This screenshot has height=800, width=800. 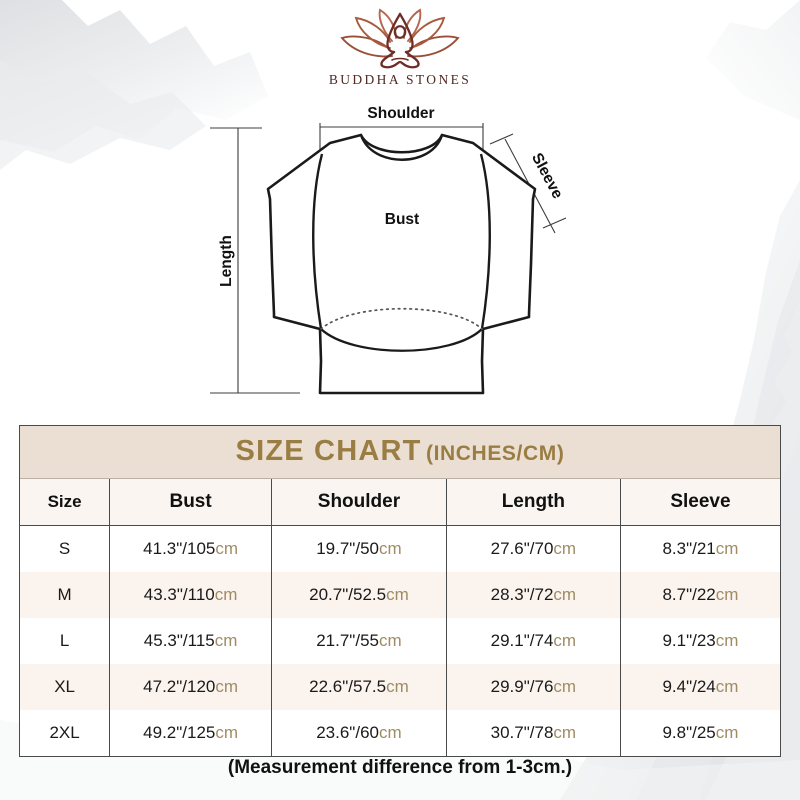 What do you see at coordinates (65, 733) in the screenshot?
I see `cell-size: 2XL` at bounding box center [65, 733].